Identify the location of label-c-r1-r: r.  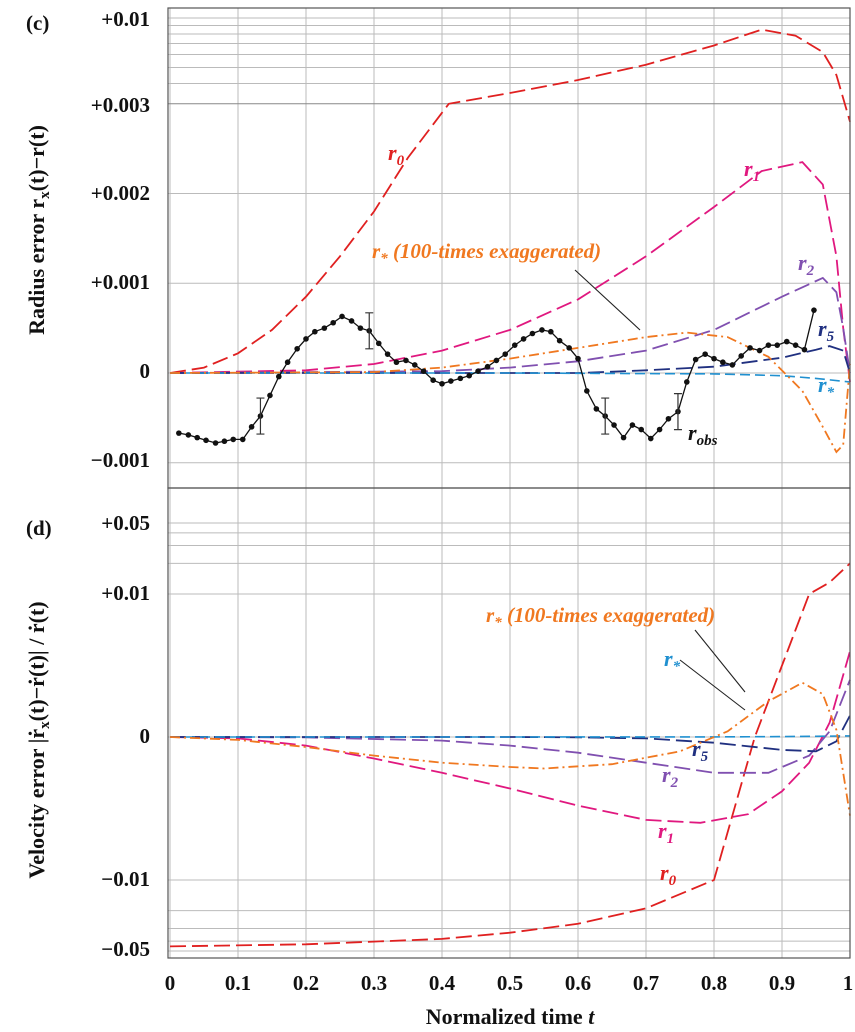
(748, 168).